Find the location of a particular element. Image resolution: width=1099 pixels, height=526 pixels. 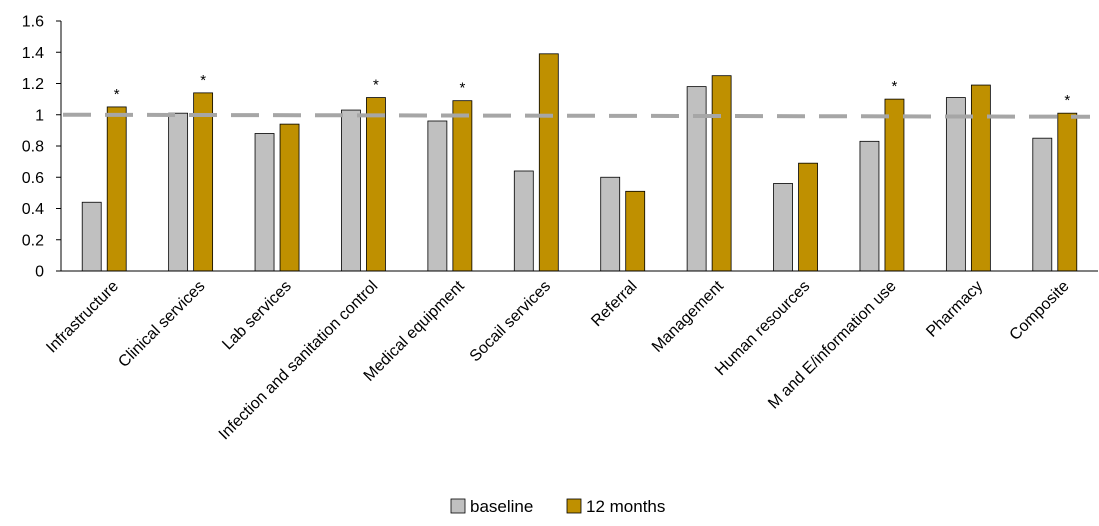

y-tick-label: 1 is located at coordinates (39, 115).